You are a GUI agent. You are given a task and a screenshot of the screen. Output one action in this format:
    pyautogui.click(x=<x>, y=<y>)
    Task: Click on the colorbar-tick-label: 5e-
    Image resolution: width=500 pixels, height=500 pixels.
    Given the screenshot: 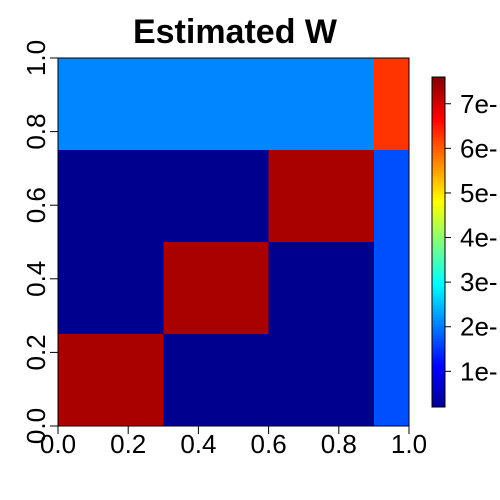 What is the action you would take?
    pyautogui.click(x=479, y=193)
    